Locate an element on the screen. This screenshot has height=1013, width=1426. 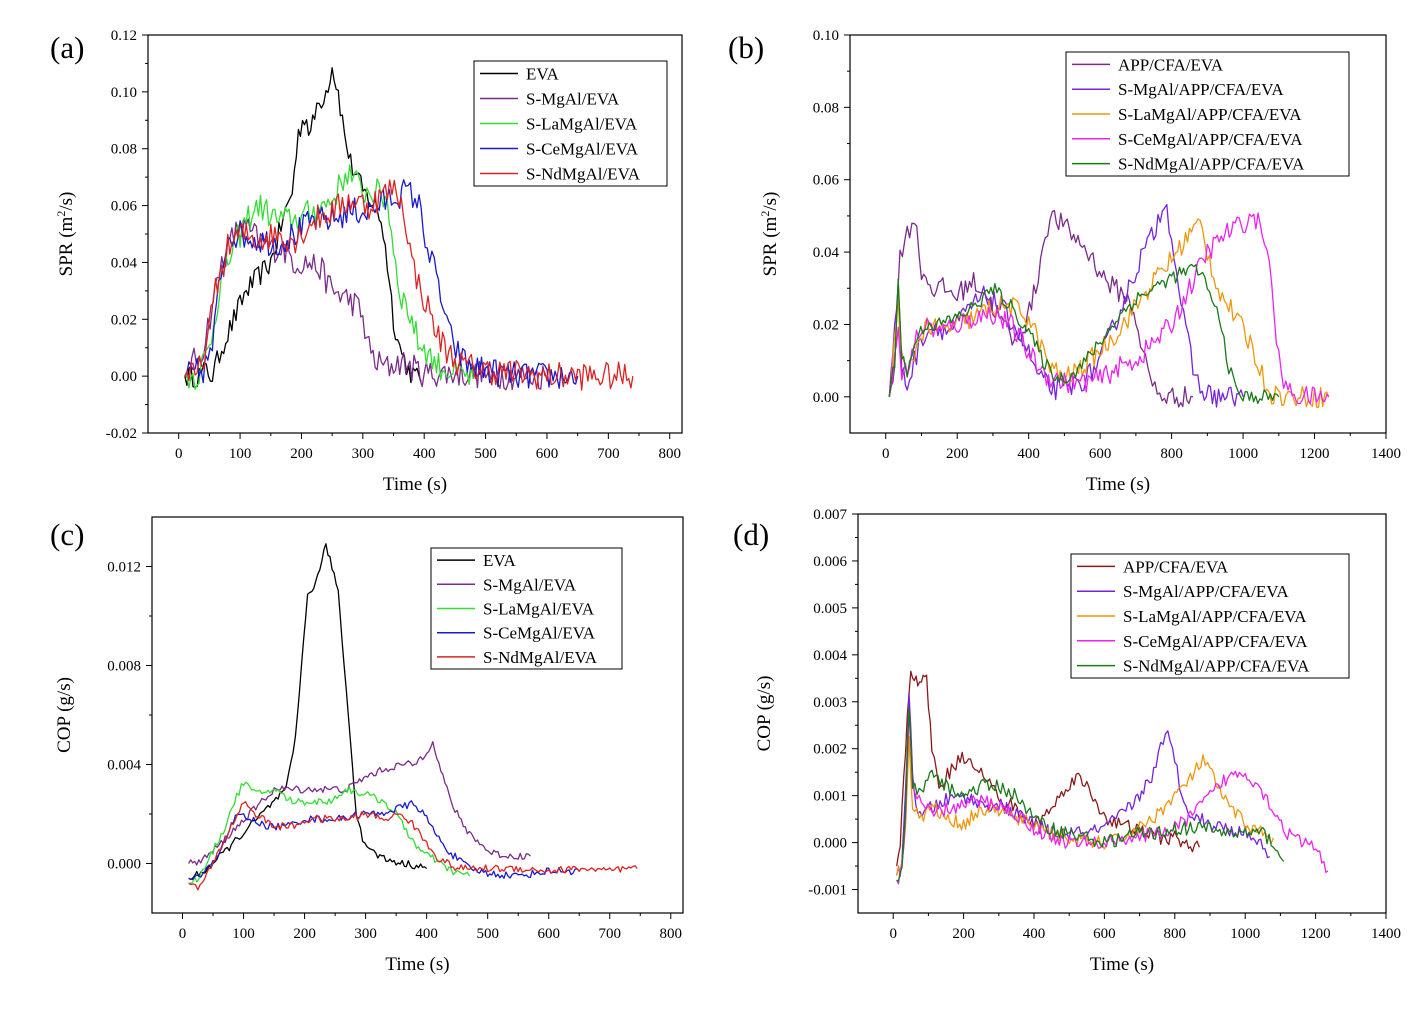
panel-label: (b) is located at coordinates (746, 47).